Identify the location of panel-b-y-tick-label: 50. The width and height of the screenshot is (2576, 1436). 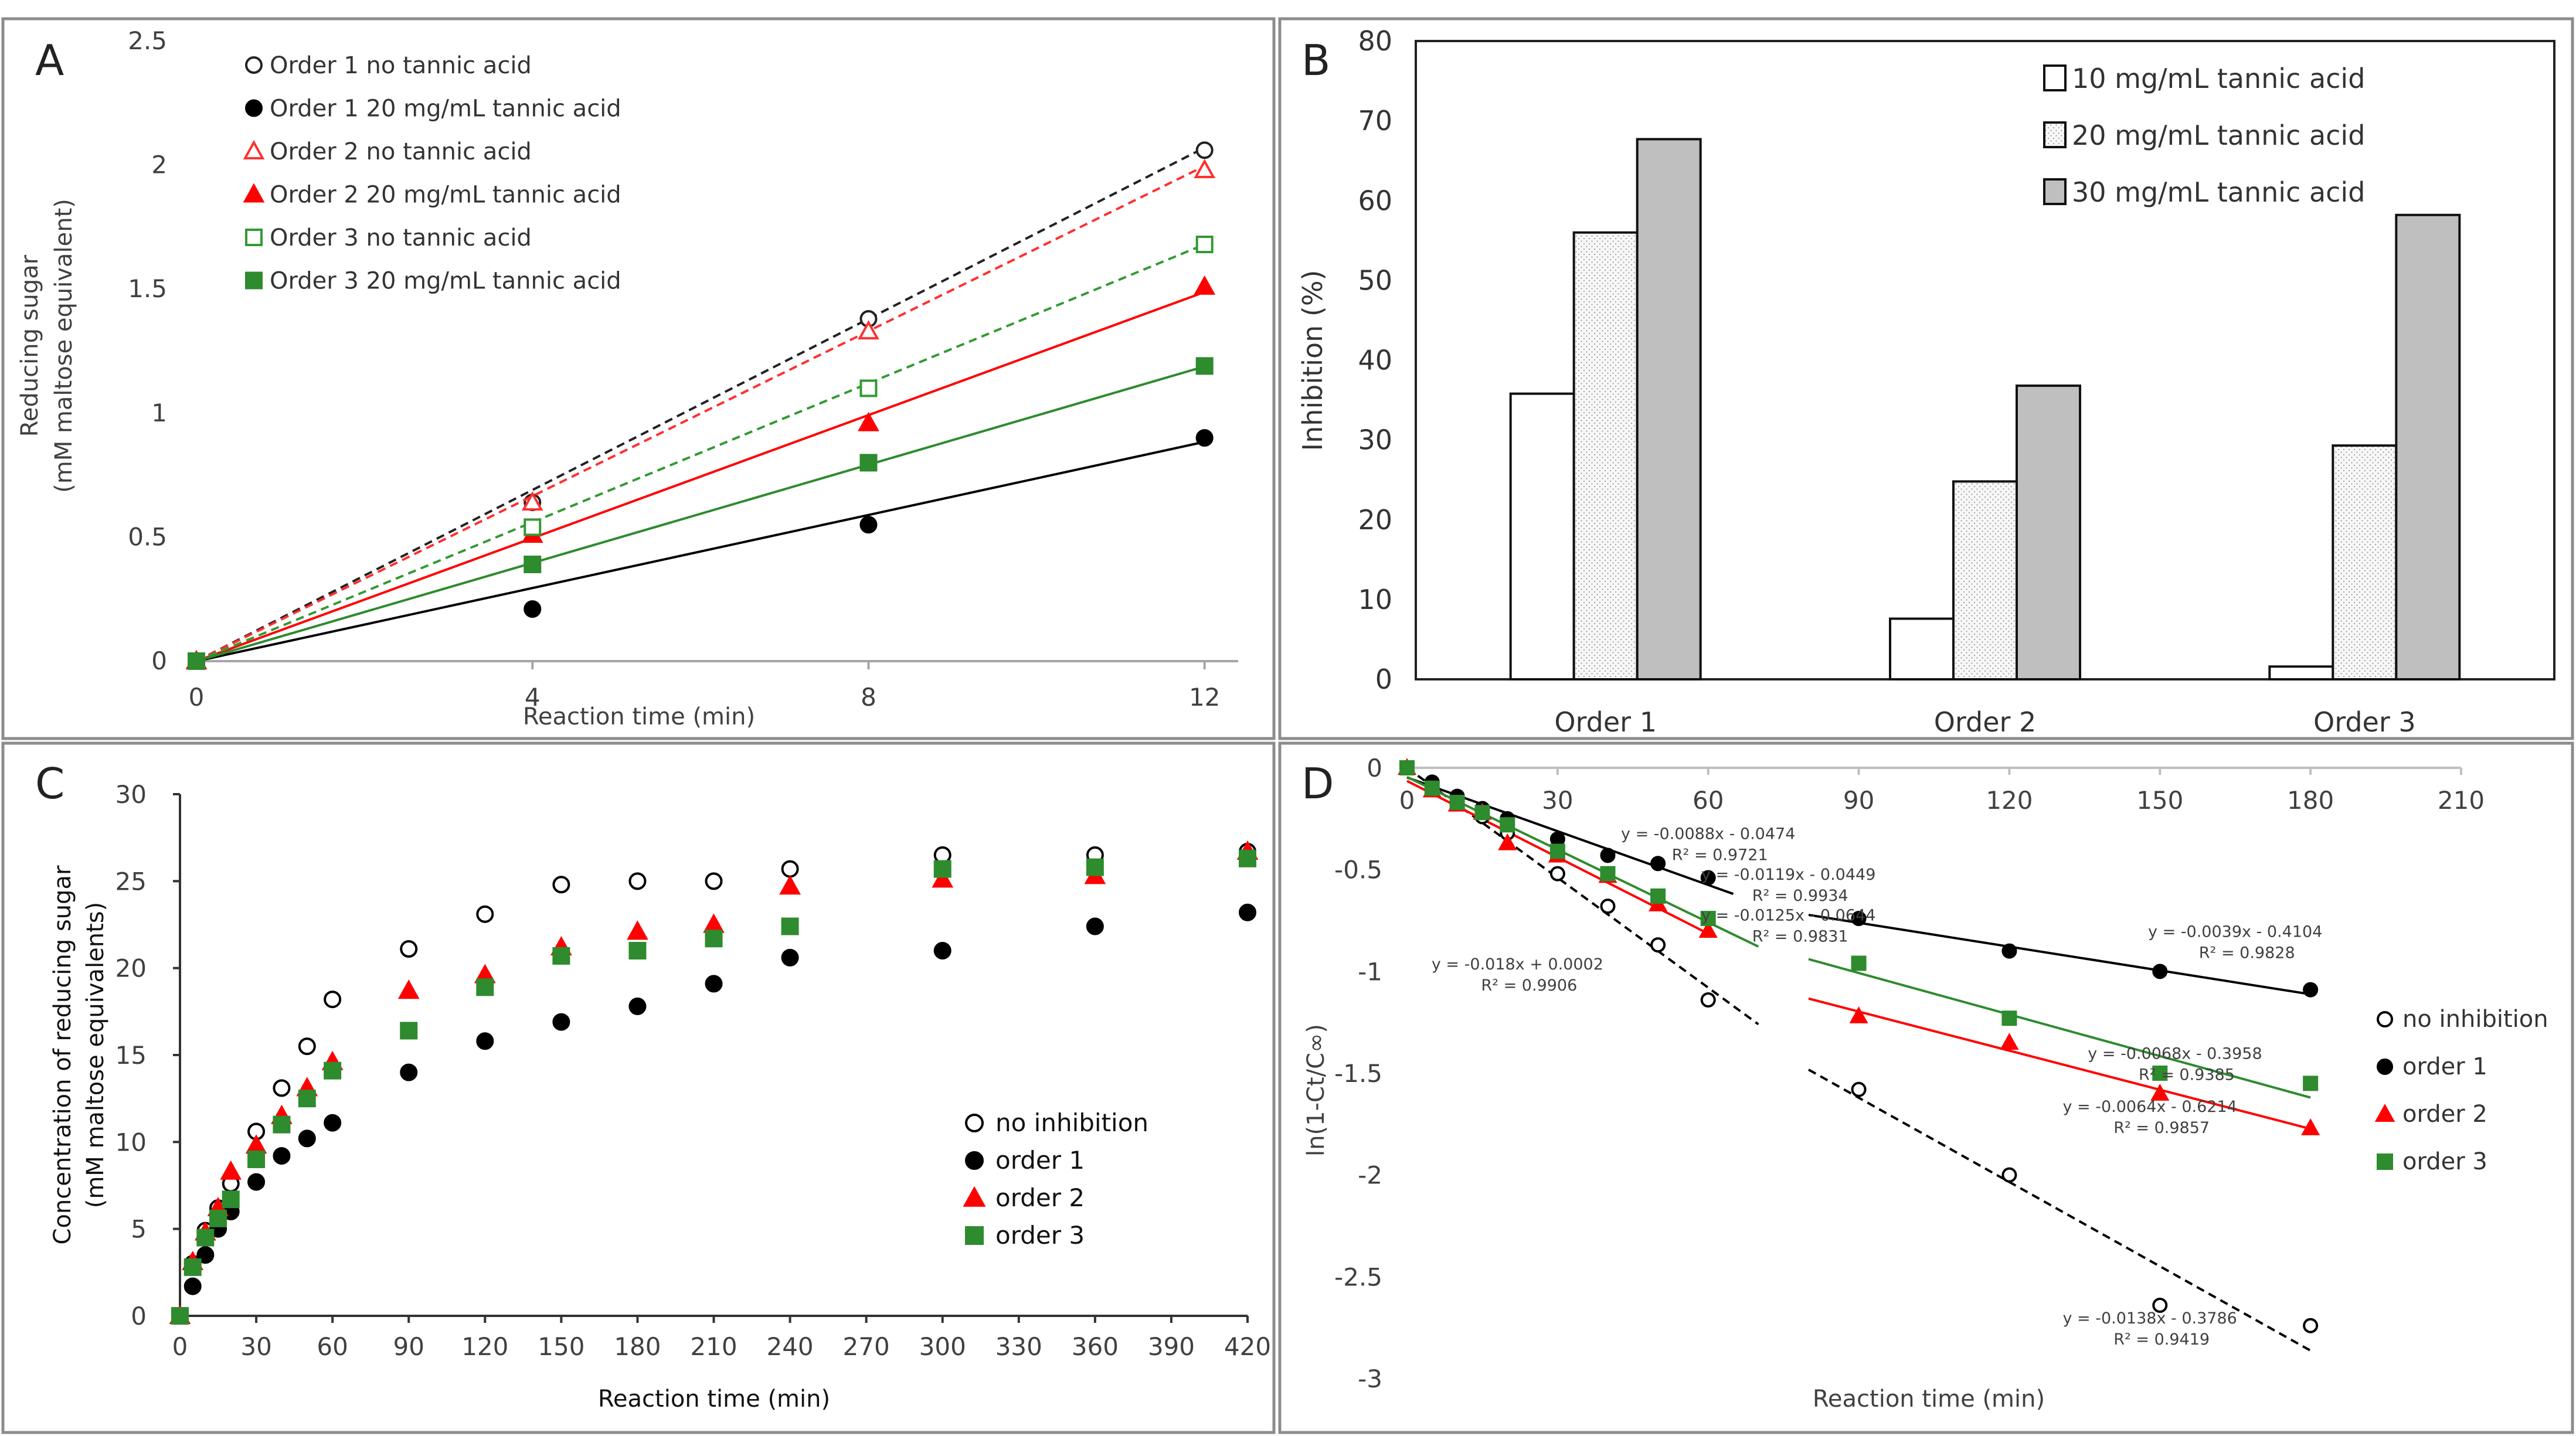
(1375, 280).